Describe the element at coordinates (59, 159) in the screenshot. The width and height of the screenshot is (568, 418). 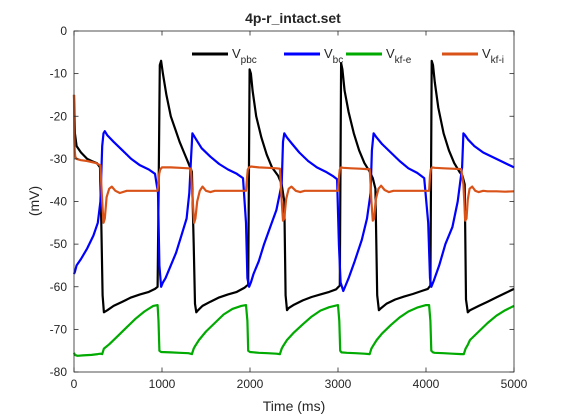
I see `y-tick-label: -30` at that location.